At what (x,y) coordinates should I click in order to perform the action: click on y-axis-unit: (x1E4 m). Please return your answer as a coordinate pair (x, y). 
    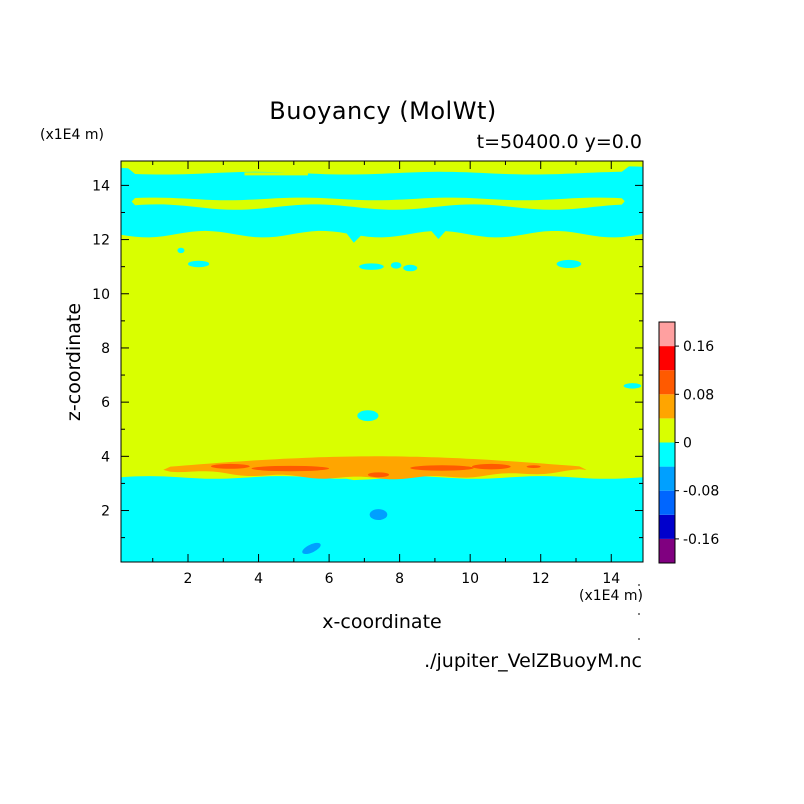
    Looking at the image, I should click on (72, 135).